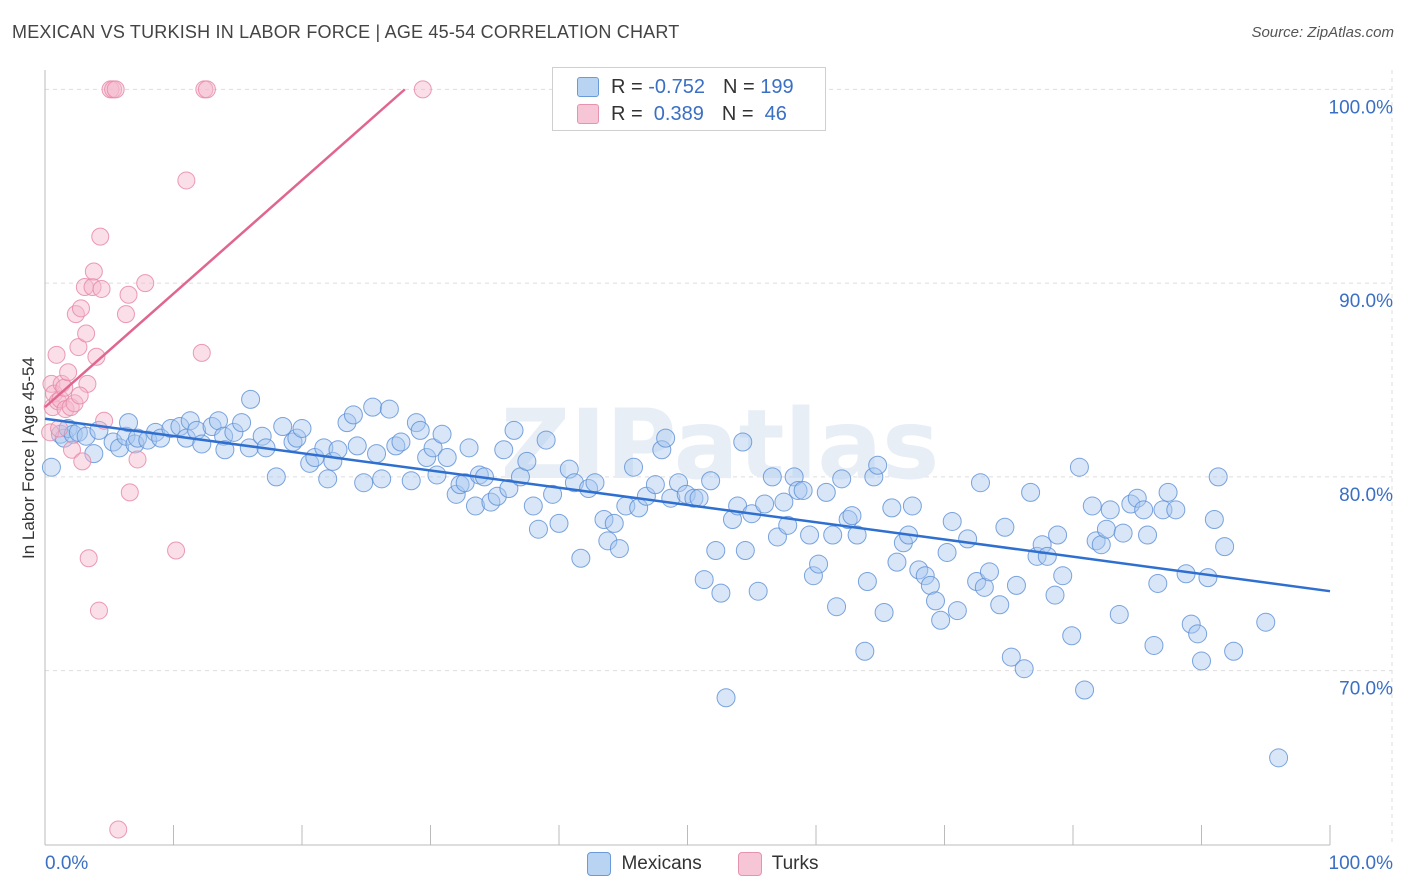 The height and width of the screenshot is (892, 1406). I want to click on legend-label-mexicans: Mexicans, so click(661, 863).